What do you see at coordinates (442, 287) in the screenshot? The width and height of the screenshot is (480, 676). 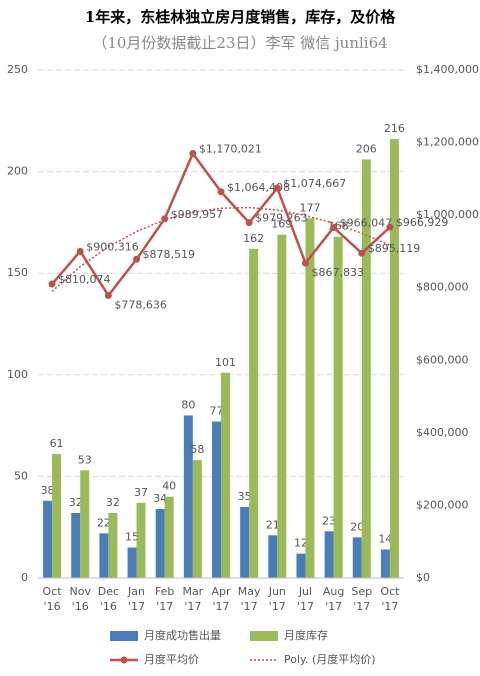 I see `y2-tick-label: $800,000` at bounding box center [442, 287].